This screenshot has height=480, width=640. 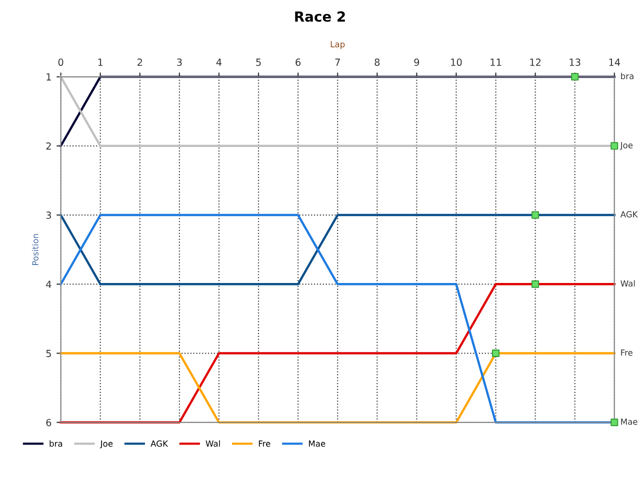 What do you see at coordinates (48, 146) in the screenshot?
I see `y-tick-label: 2` at bounding box center [48, 146].